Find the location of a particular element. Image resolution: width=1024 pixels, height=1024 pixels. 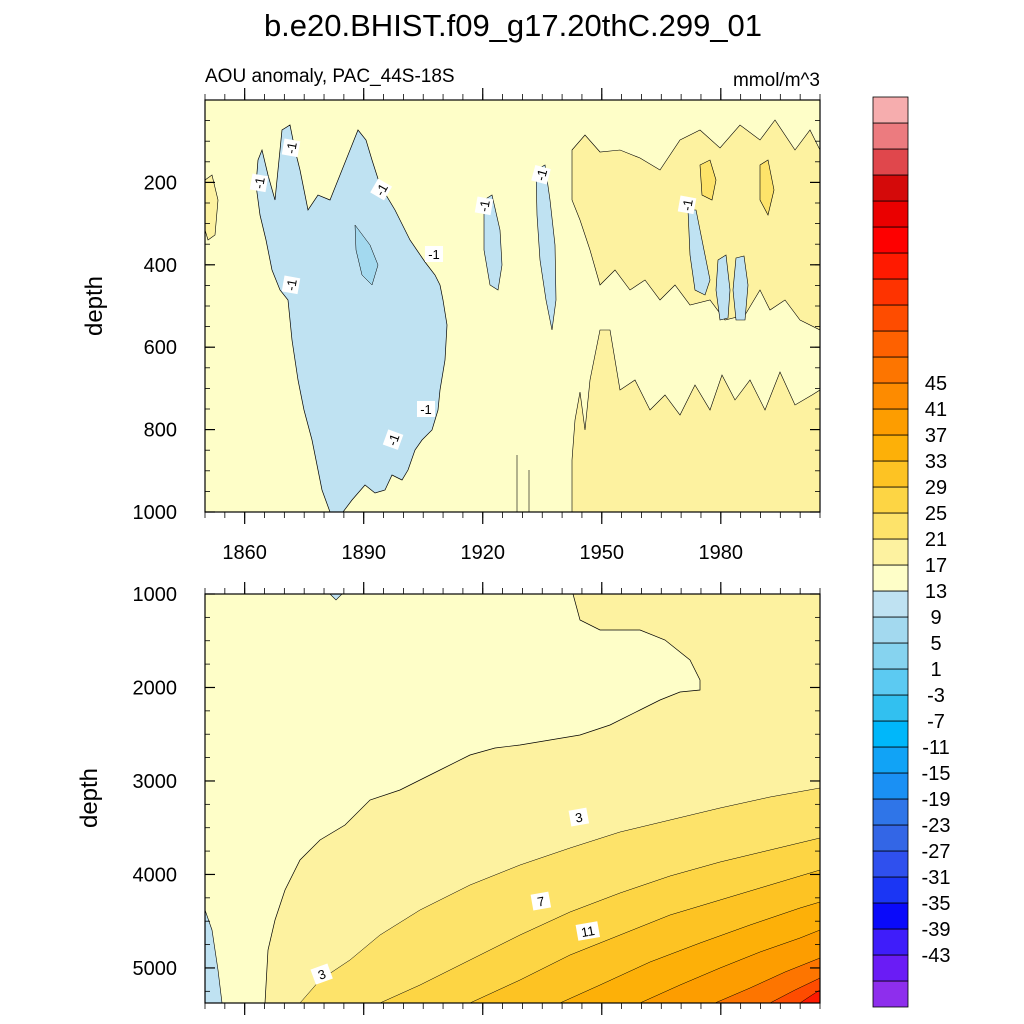

colorbar-label: 37 is located at coordinates (936, 436).